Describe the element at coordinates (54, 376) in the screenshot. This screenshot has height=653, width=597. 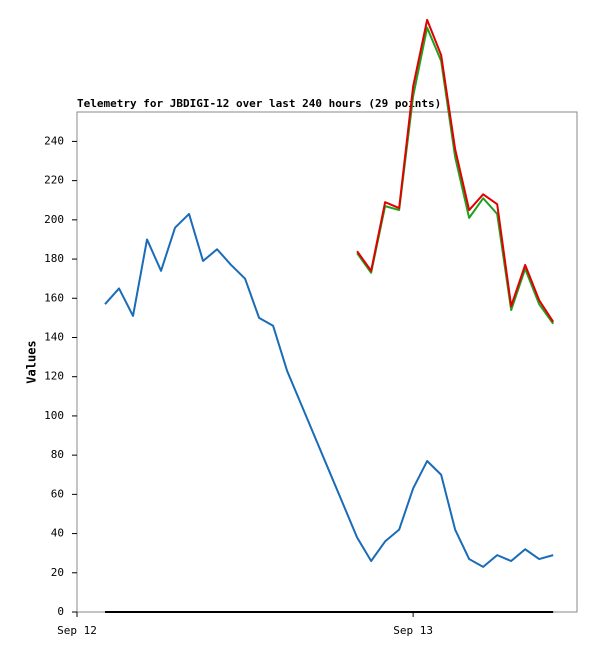
I see `y-tick-label: 120` at that location.